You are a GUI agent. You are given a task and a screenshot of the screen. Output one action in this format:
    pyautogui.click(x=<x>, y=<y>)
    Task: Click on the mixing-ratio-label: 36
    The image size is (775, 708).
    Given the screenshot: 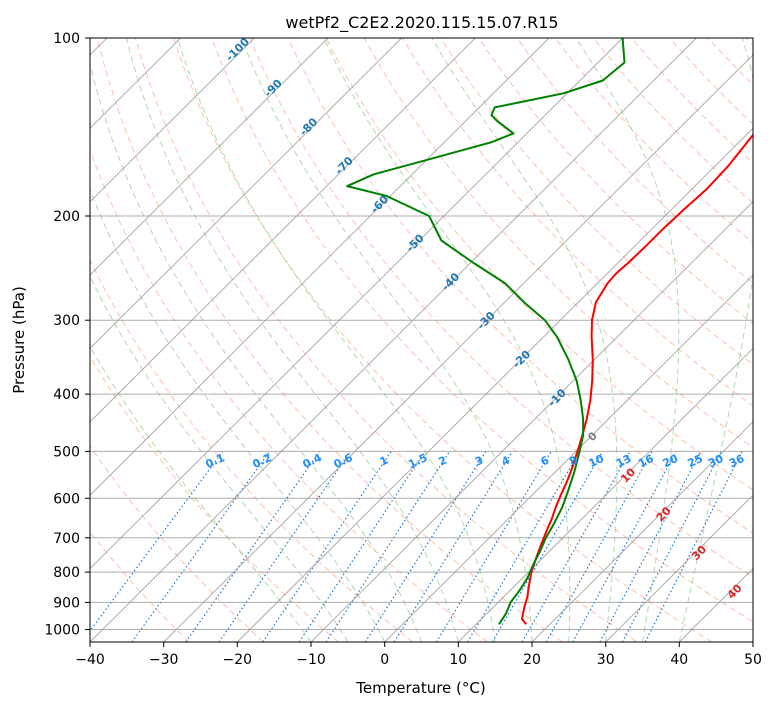 What is the action you would take?
    pyautogui.click(x=737, y=461)
    